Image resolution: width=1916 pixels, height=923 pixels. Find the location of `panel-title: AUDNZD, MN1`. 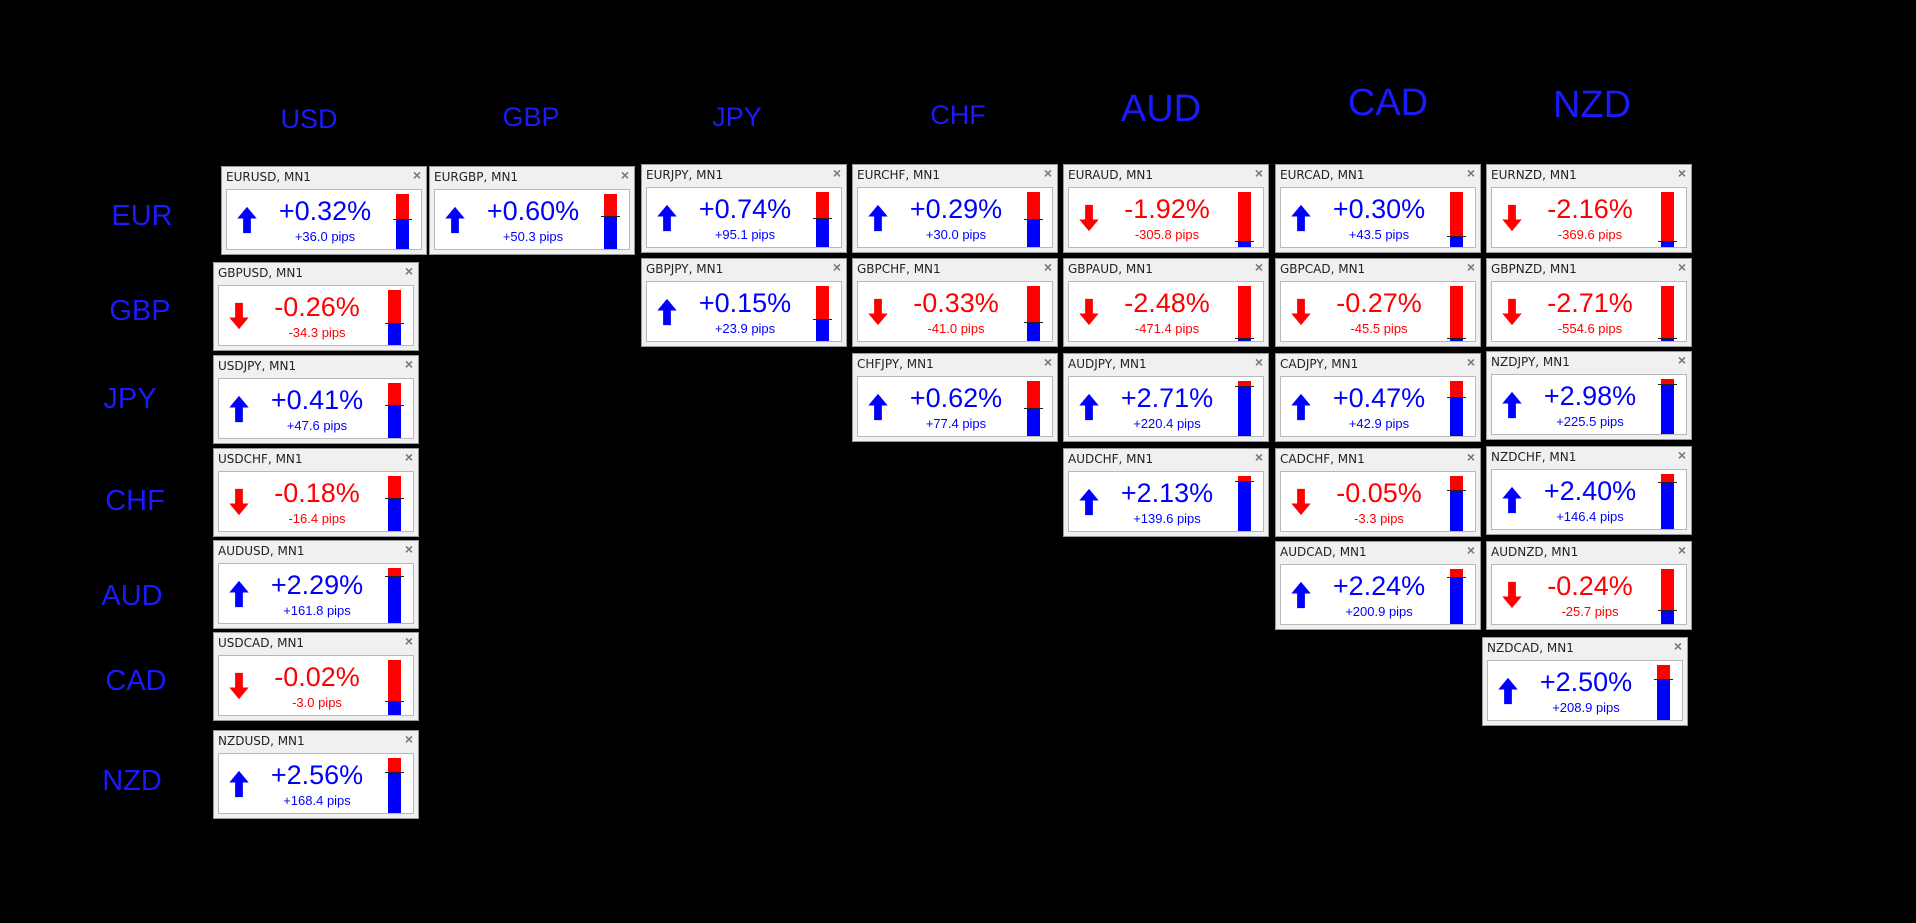

panel-title: AUDNZD, MN1 is located at coordinates (1535, 552).